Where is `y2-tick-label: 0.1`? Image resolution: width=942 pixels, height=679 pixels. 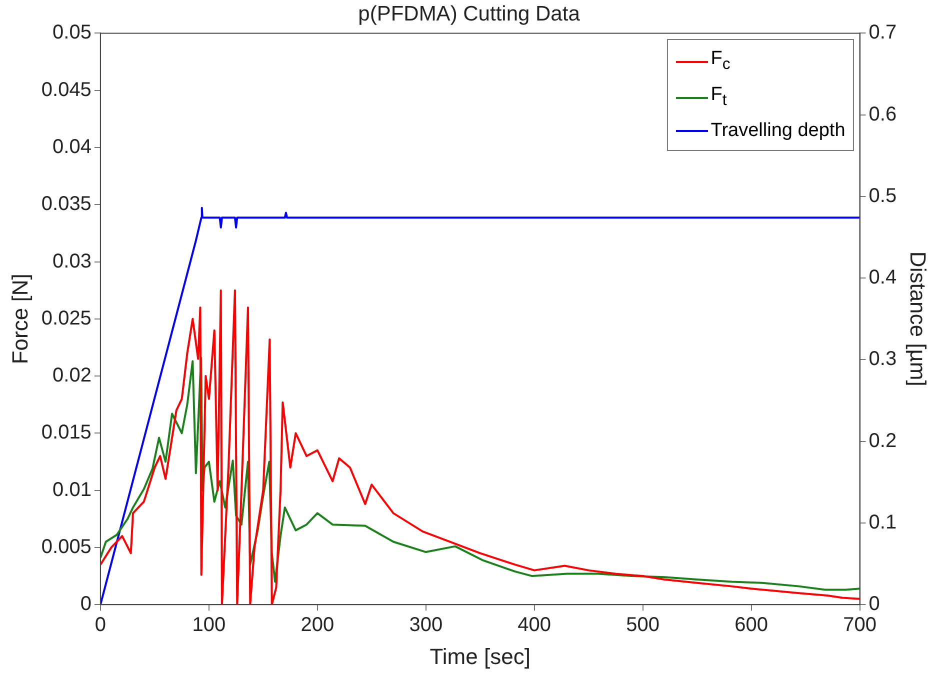
y2-tick-label: 0.1 is located at coordinates (882, 522).